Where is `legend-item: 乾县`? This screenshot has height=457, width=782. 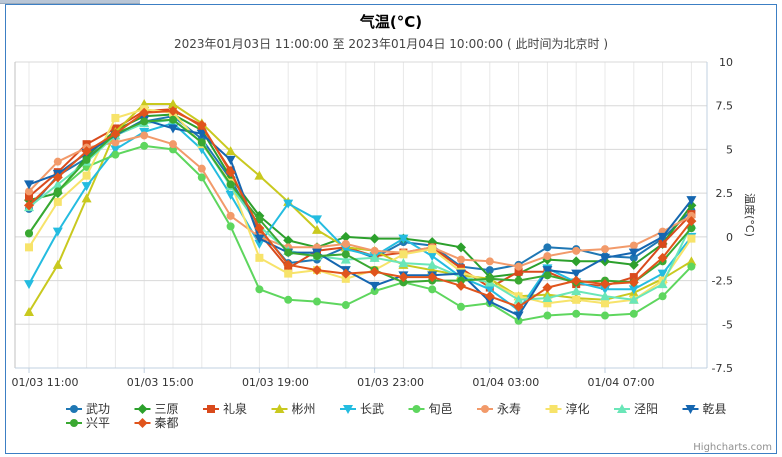 legend-item: 乾县 is located at coordinates (704, 409).